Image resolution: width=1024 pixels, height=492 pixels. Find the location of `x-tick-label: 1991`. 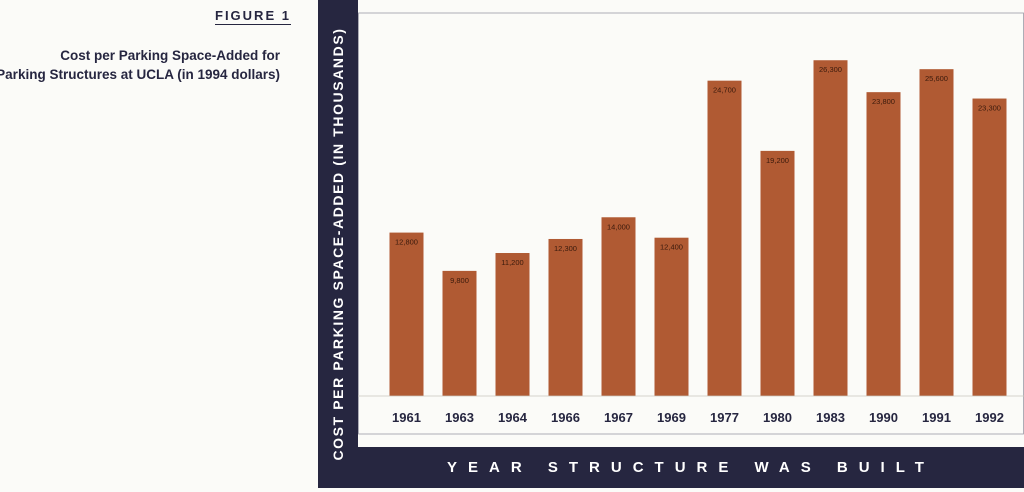

x-tick-label: 1991 is located at coordinates (936, 417).